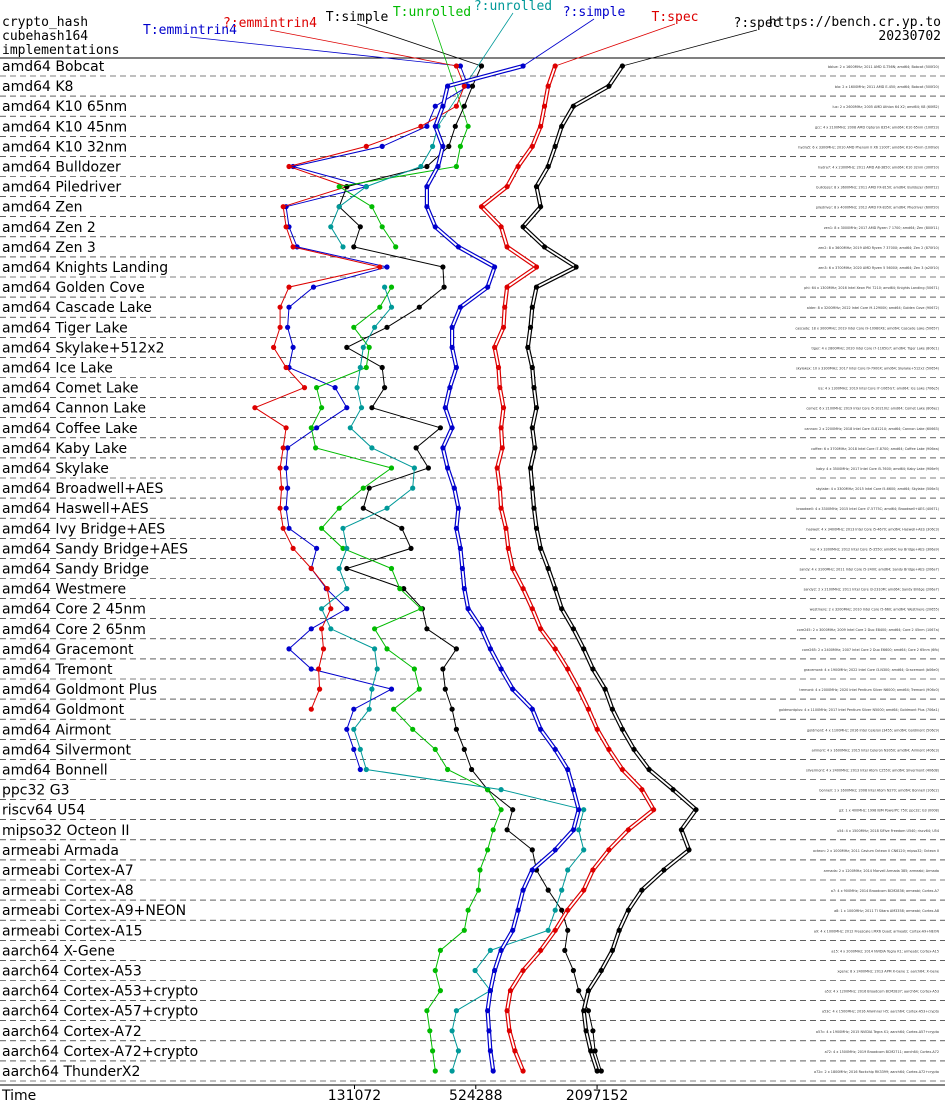 This screenshot has width=945, height=1103. Describe the element at coordinates (45, 36) in the screenshot. I see `title-line-2: cubehash164` at that location.